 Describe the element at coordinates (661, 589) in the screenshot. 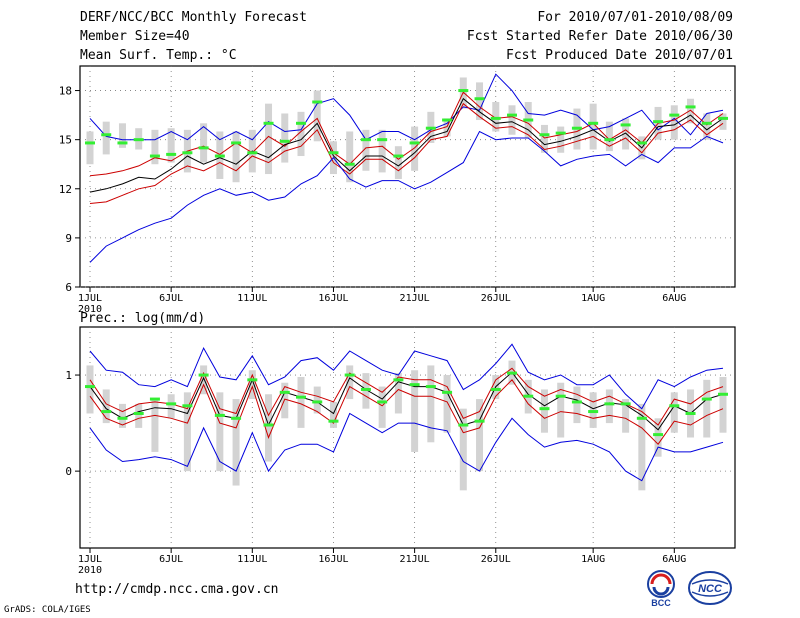

I see `bcc-logo: BCC` at that location.